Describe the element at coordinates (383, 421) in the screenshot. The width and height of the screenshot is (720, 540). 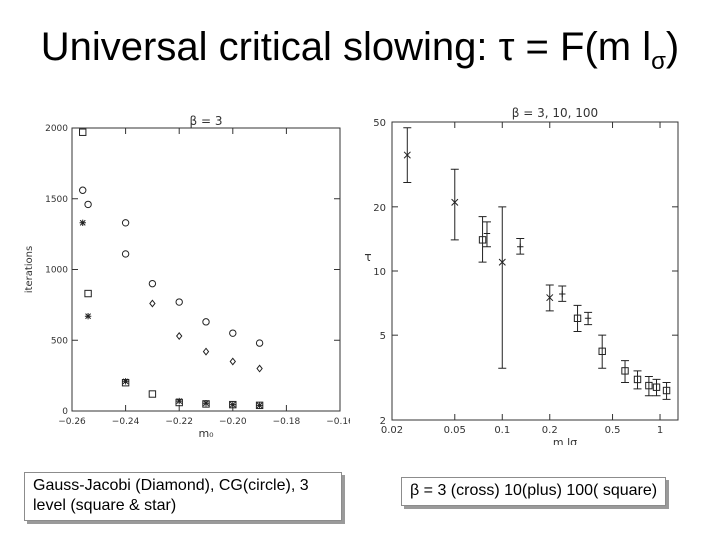
I see `right-y-tick-label: 2` at that location.